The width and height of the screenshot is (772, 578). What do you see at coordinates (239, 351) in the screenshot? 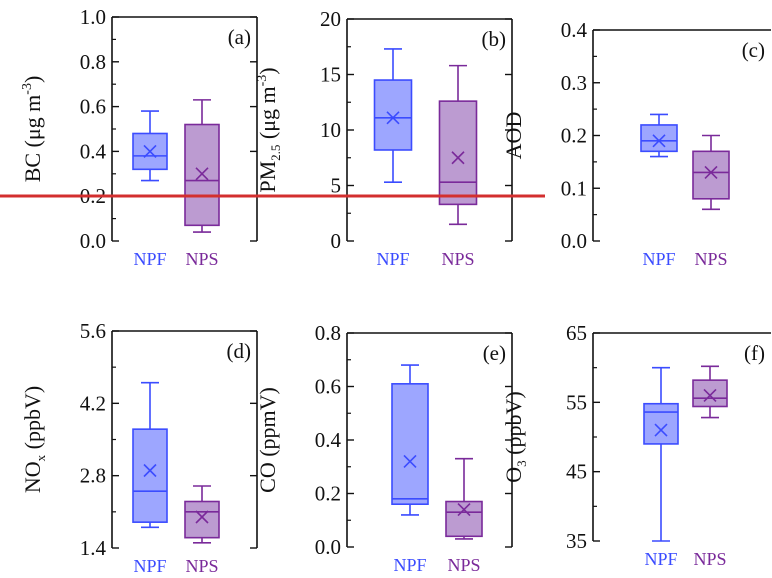
I see `panel-label: (d)` at bounding box center [239, 351].